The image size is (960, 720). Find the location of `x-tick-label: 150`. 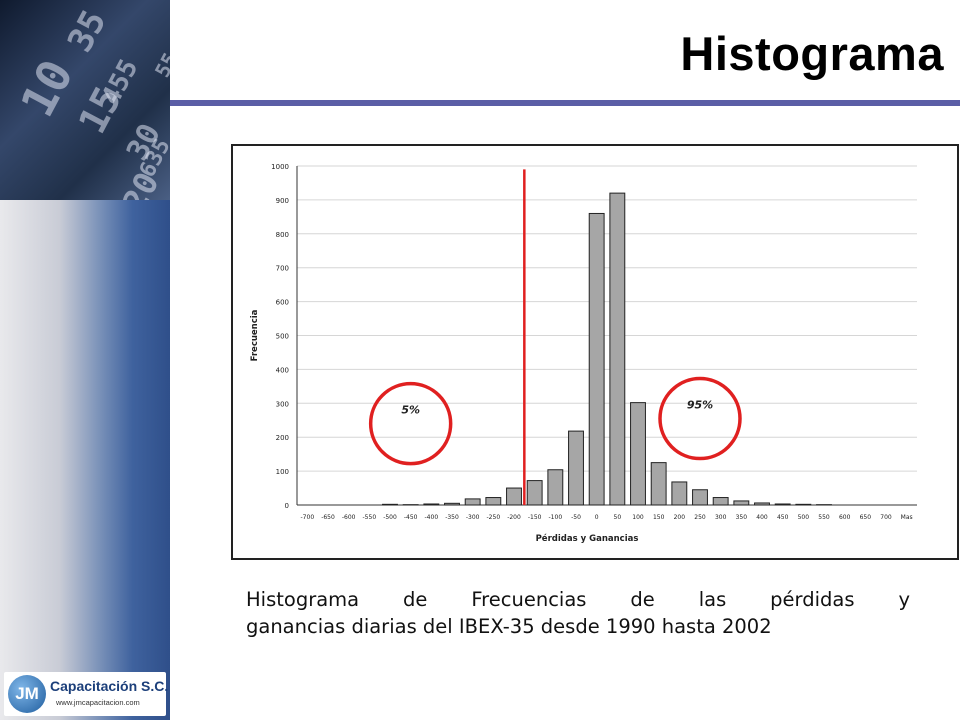

x-tick-label: 150 is located at coordinates (659, 517).